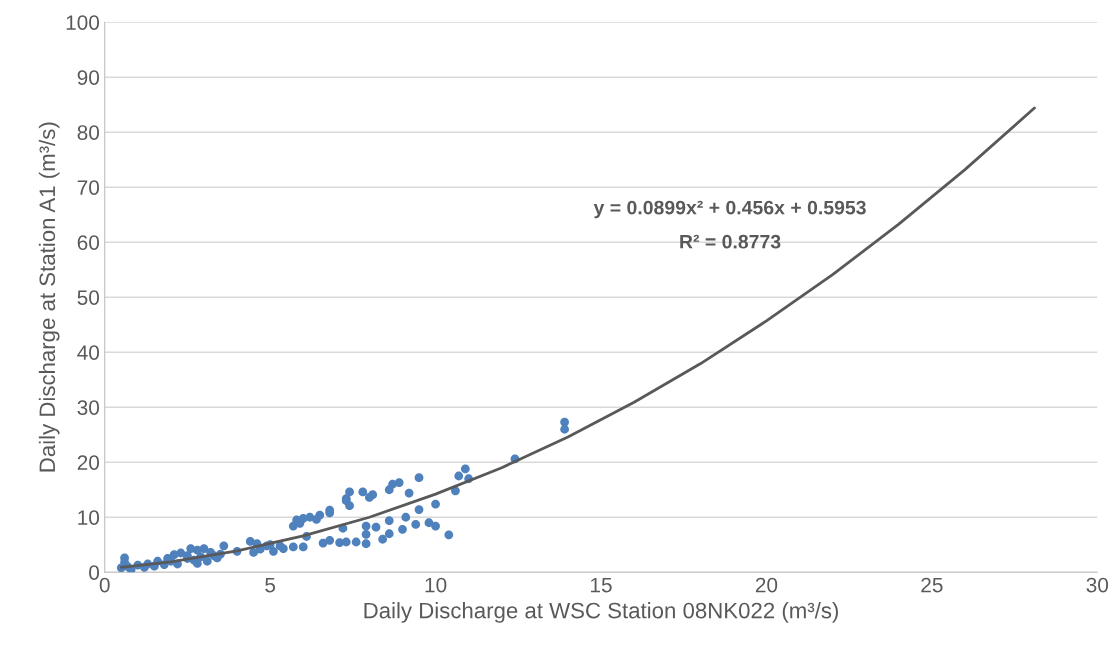  What do you see at coordinates (88, 132) in the screenshot?
I see `y-tick-label: 80` at bounding box center [88, 132].